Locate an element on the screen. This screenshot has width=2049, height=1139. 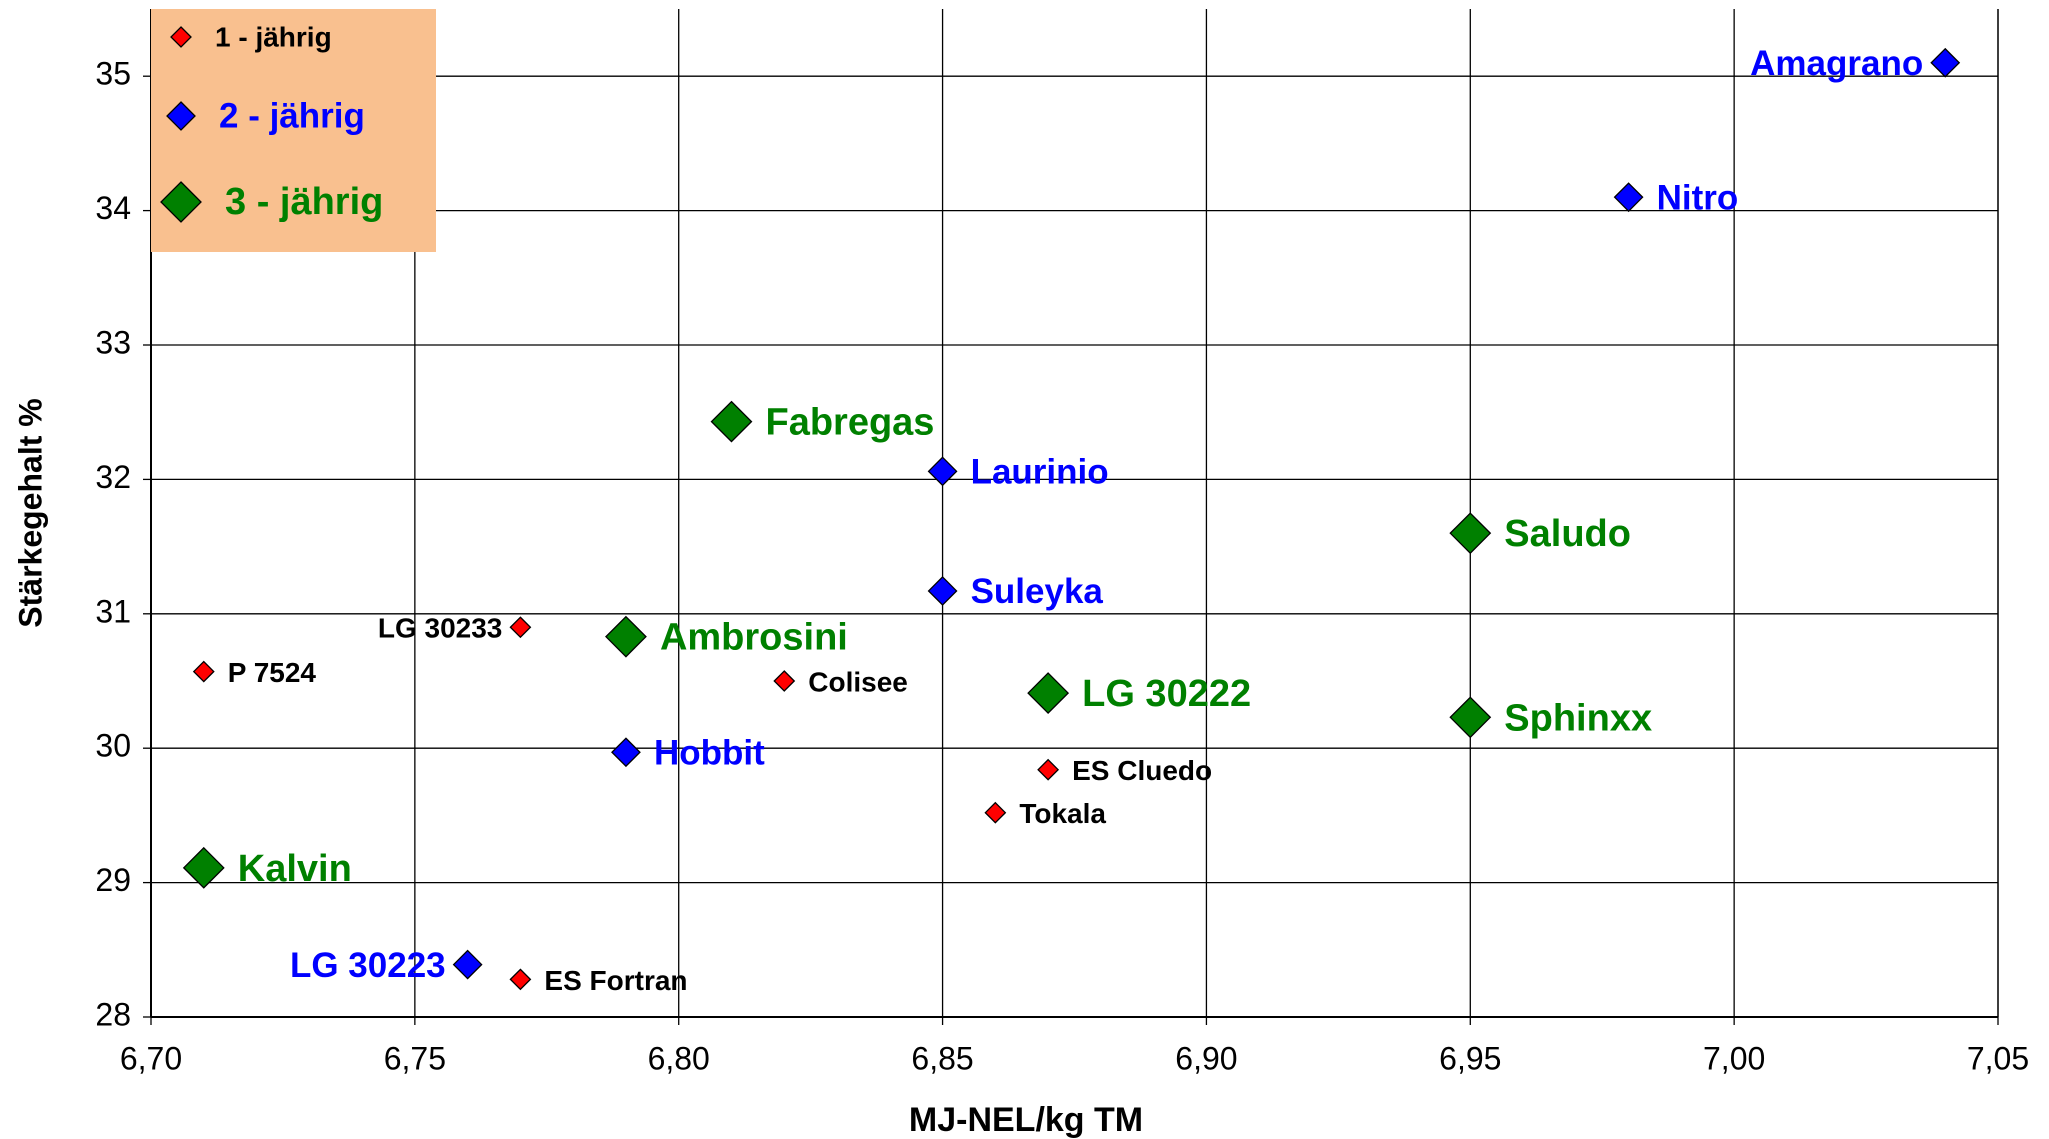
point-label: Laurinio is located at coordinates (1040, 472).